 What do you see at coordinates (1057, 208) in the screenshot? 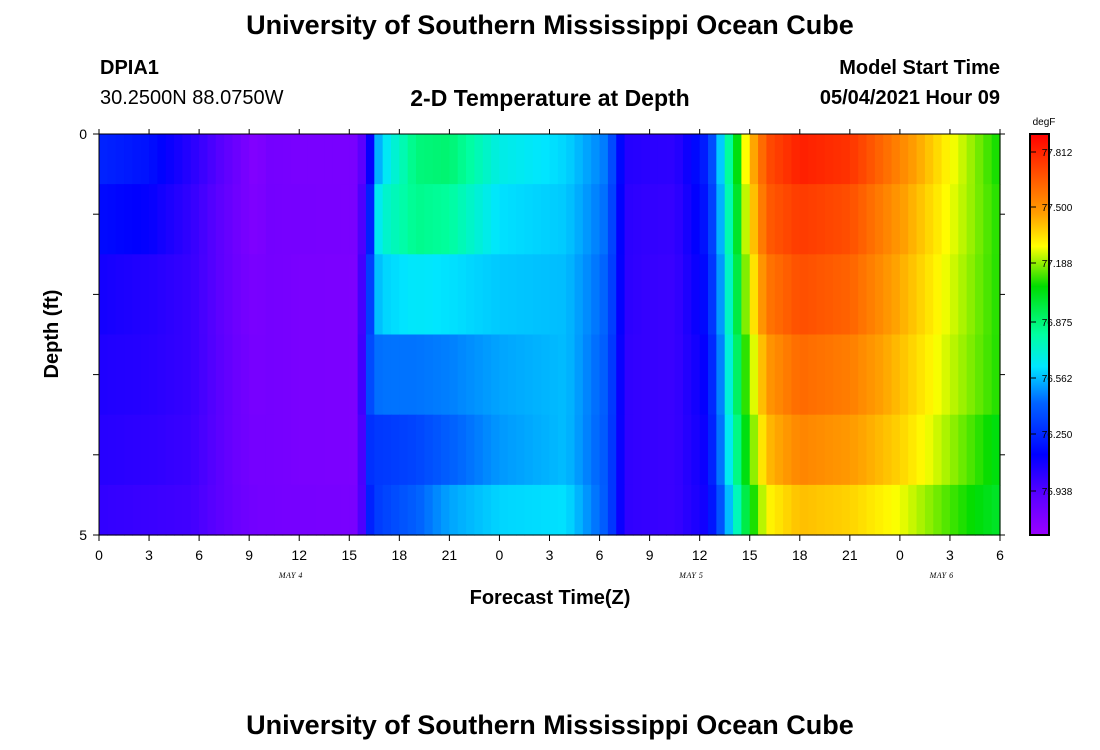
I see `colorbar-tick-label: 77.500` at bounding box center [1057, 208].